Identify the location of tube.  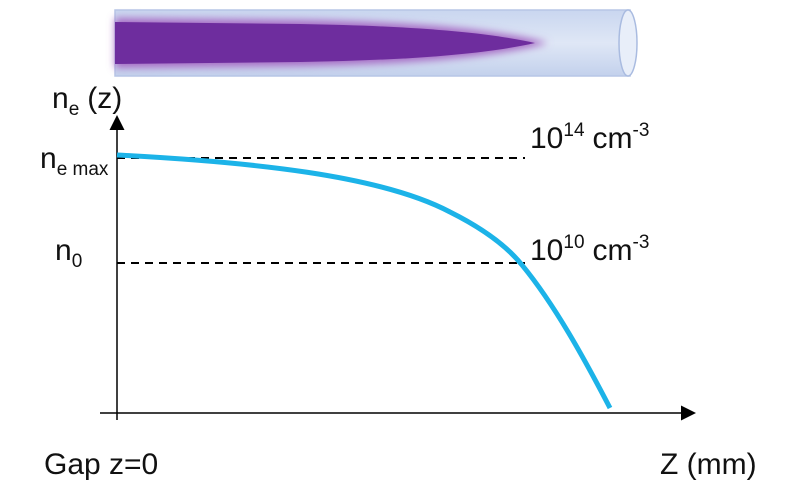
(376, 43).